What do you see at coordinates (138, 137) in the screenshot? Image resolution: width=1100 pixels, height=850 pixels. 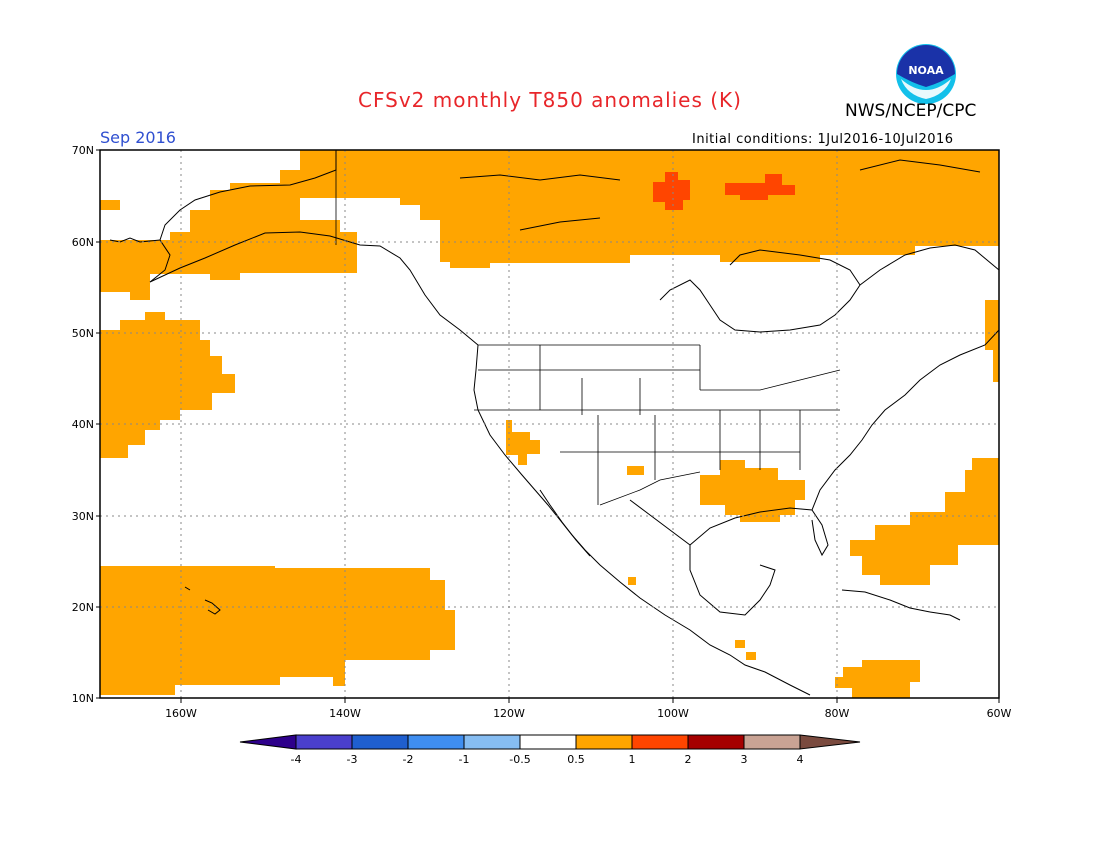 I see `valid-month-label: Sep 2016` at bounding box center [138, 137].